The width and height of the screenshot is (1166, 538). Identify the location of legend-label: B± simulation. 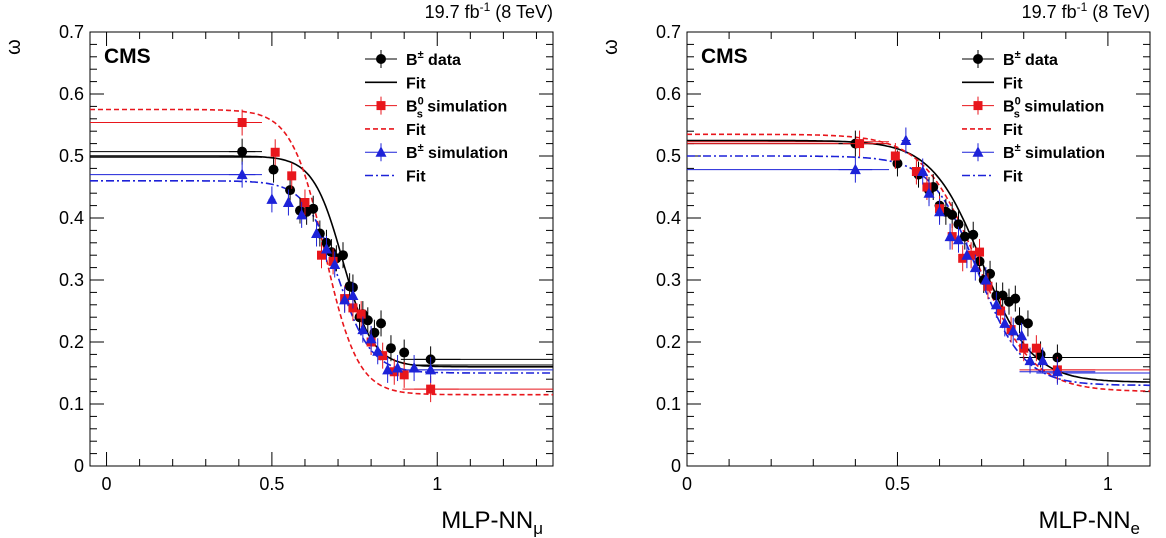
(457, 152).